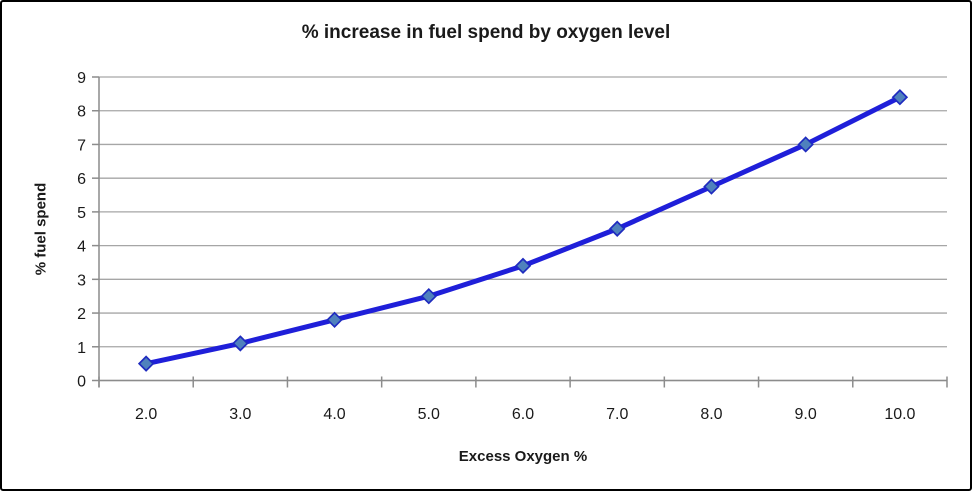  Describe the element at coordinates (41, 229) in the screenshot. I see `y-axis-title: % fuel spend` at that location.